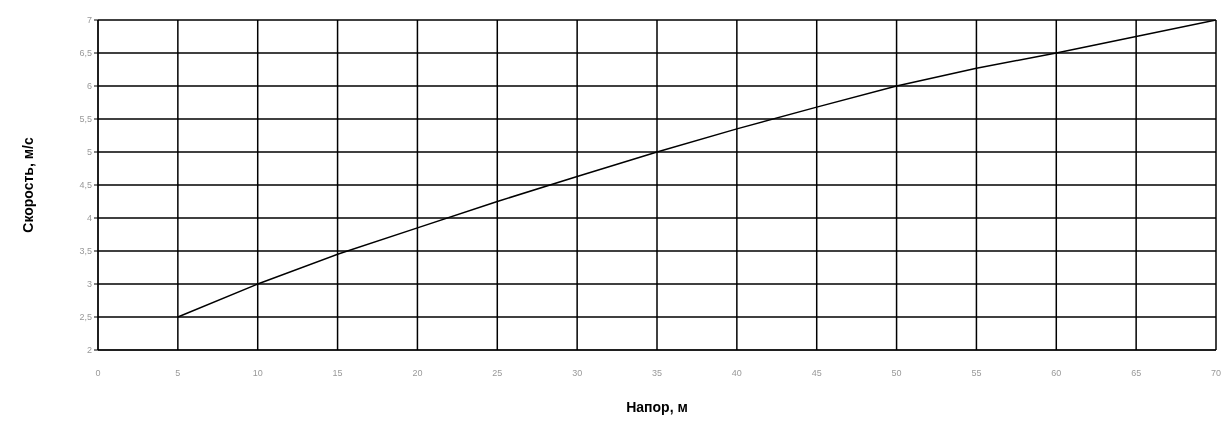 The height and width of the screenshot is (430, 1232). I want to click on x-tick-label: 45, so click(816, 373).